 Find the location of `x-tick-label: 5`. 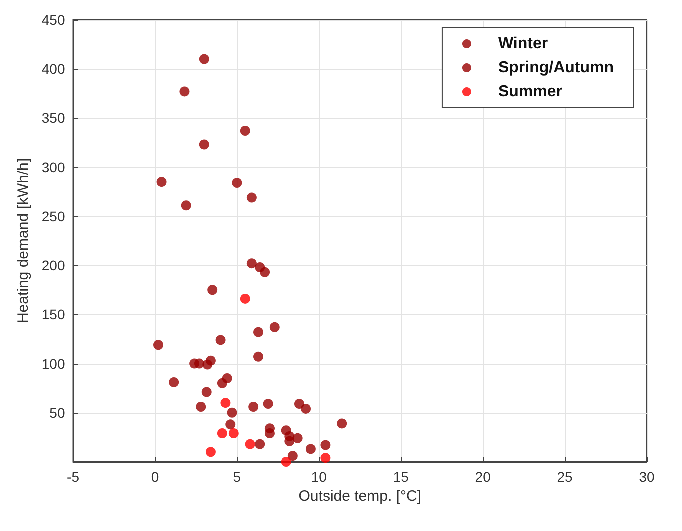

x-tick-label: 5 is located at coordinates (237, 477).